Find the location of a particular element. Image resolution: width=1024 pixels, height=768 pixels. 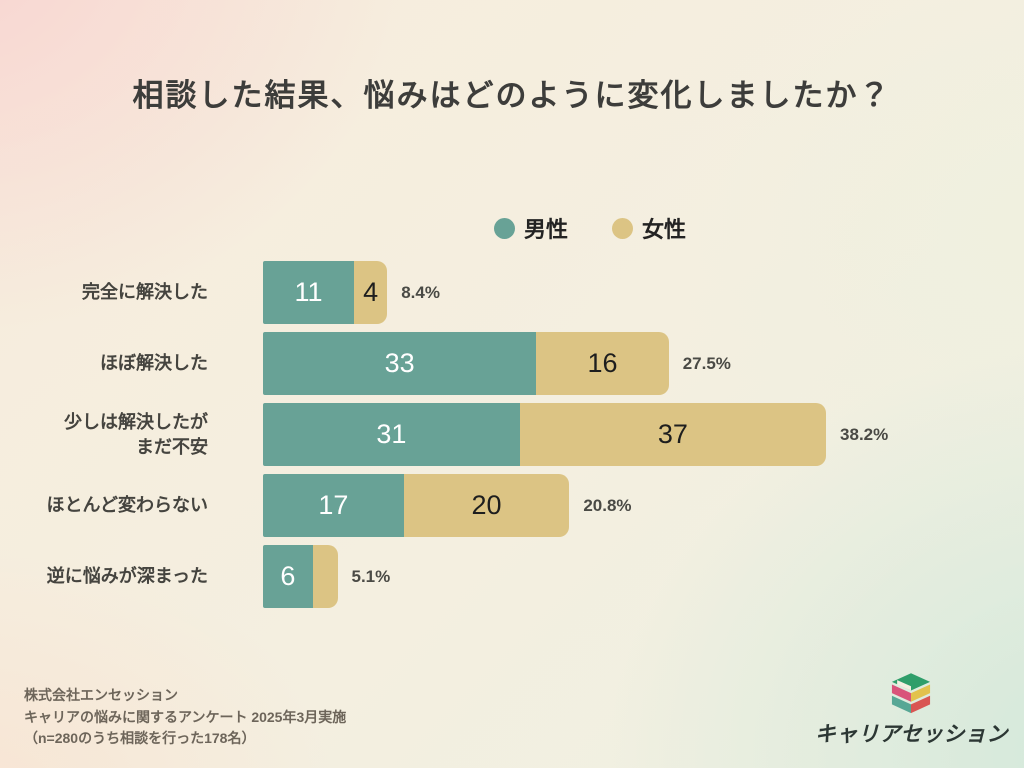

category-label: 逆に悩みが深まった is located at coordinates (104, 576).